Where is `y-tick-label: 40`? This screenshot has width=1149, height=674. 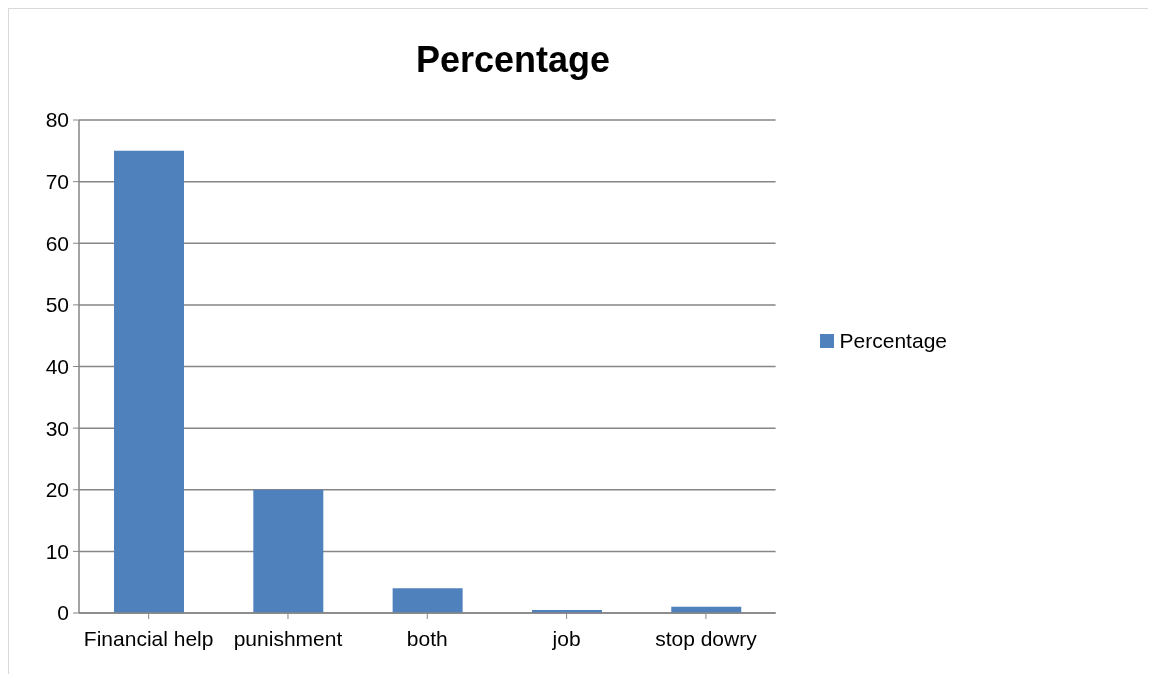 y-tick-label: 40 is located at coordinates (57, 366).